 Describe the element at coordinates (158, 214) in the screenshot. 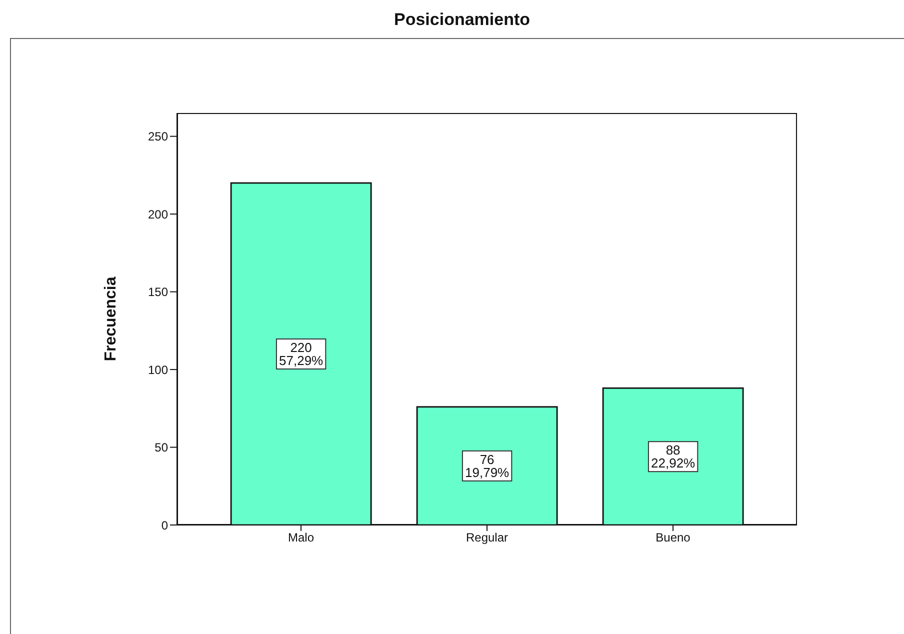

I see `y-tick-label: 200` at that location.